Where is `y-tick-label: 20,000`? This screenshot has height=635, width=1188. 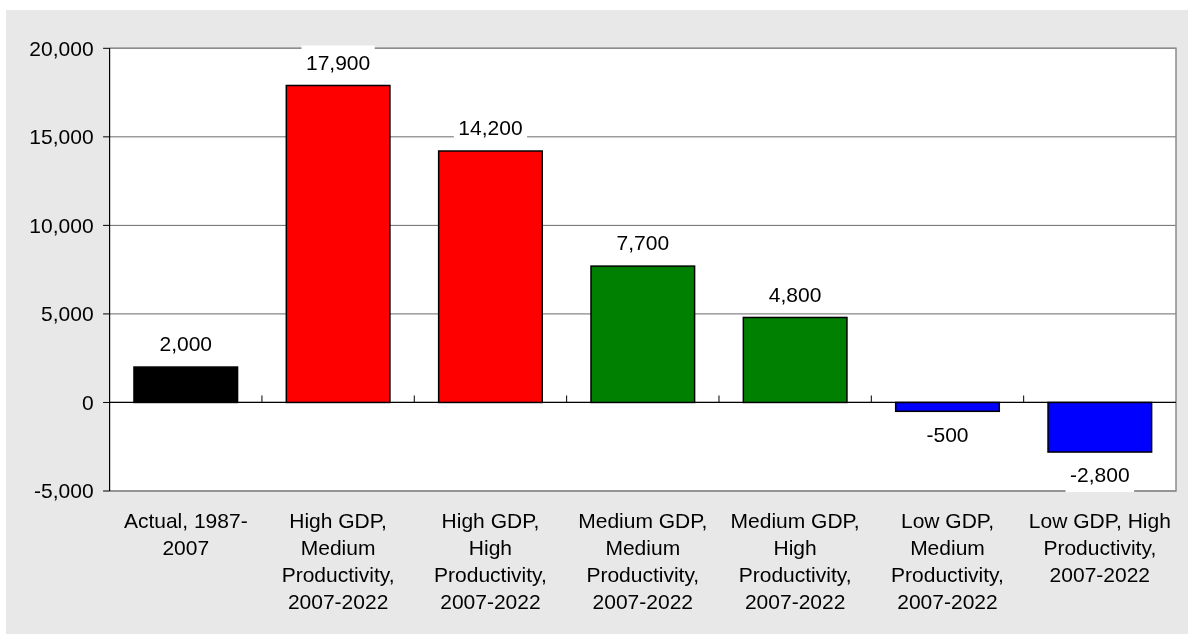
y-tick-label: 20,000 is located at coordinates (61, 48).